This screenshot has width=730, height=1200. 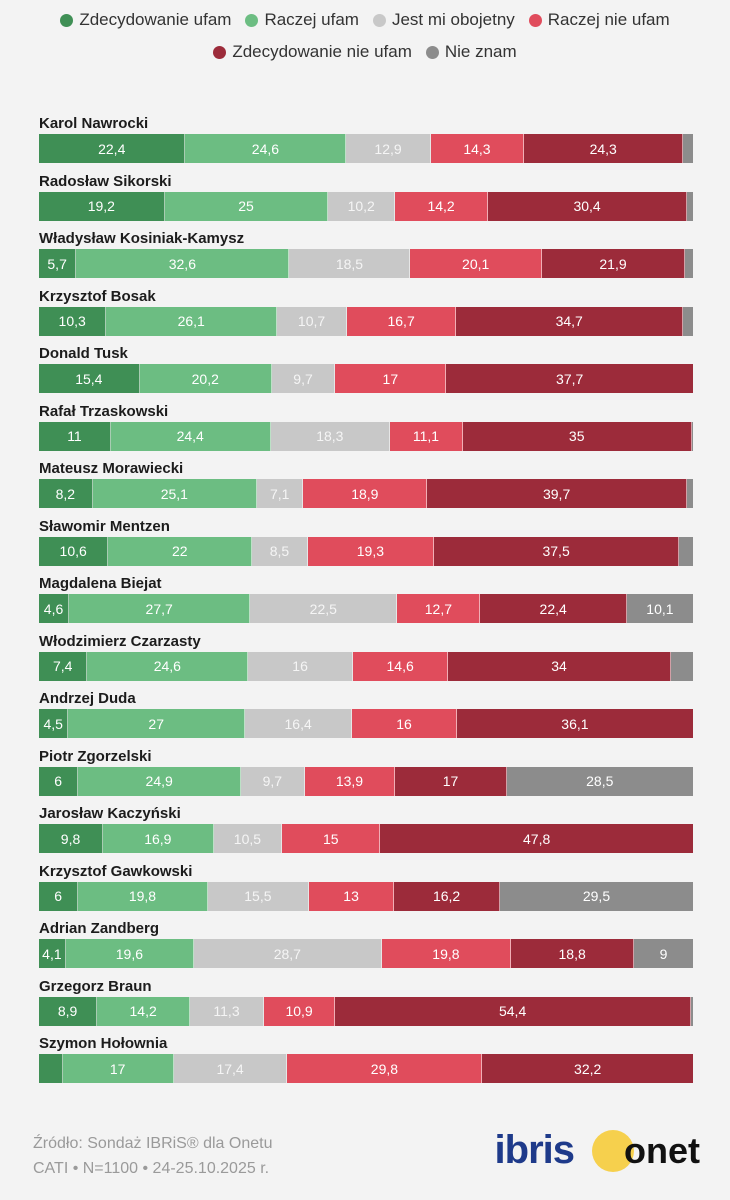 I want to click on logos: ibris onet, so click(x=597, y=1150).